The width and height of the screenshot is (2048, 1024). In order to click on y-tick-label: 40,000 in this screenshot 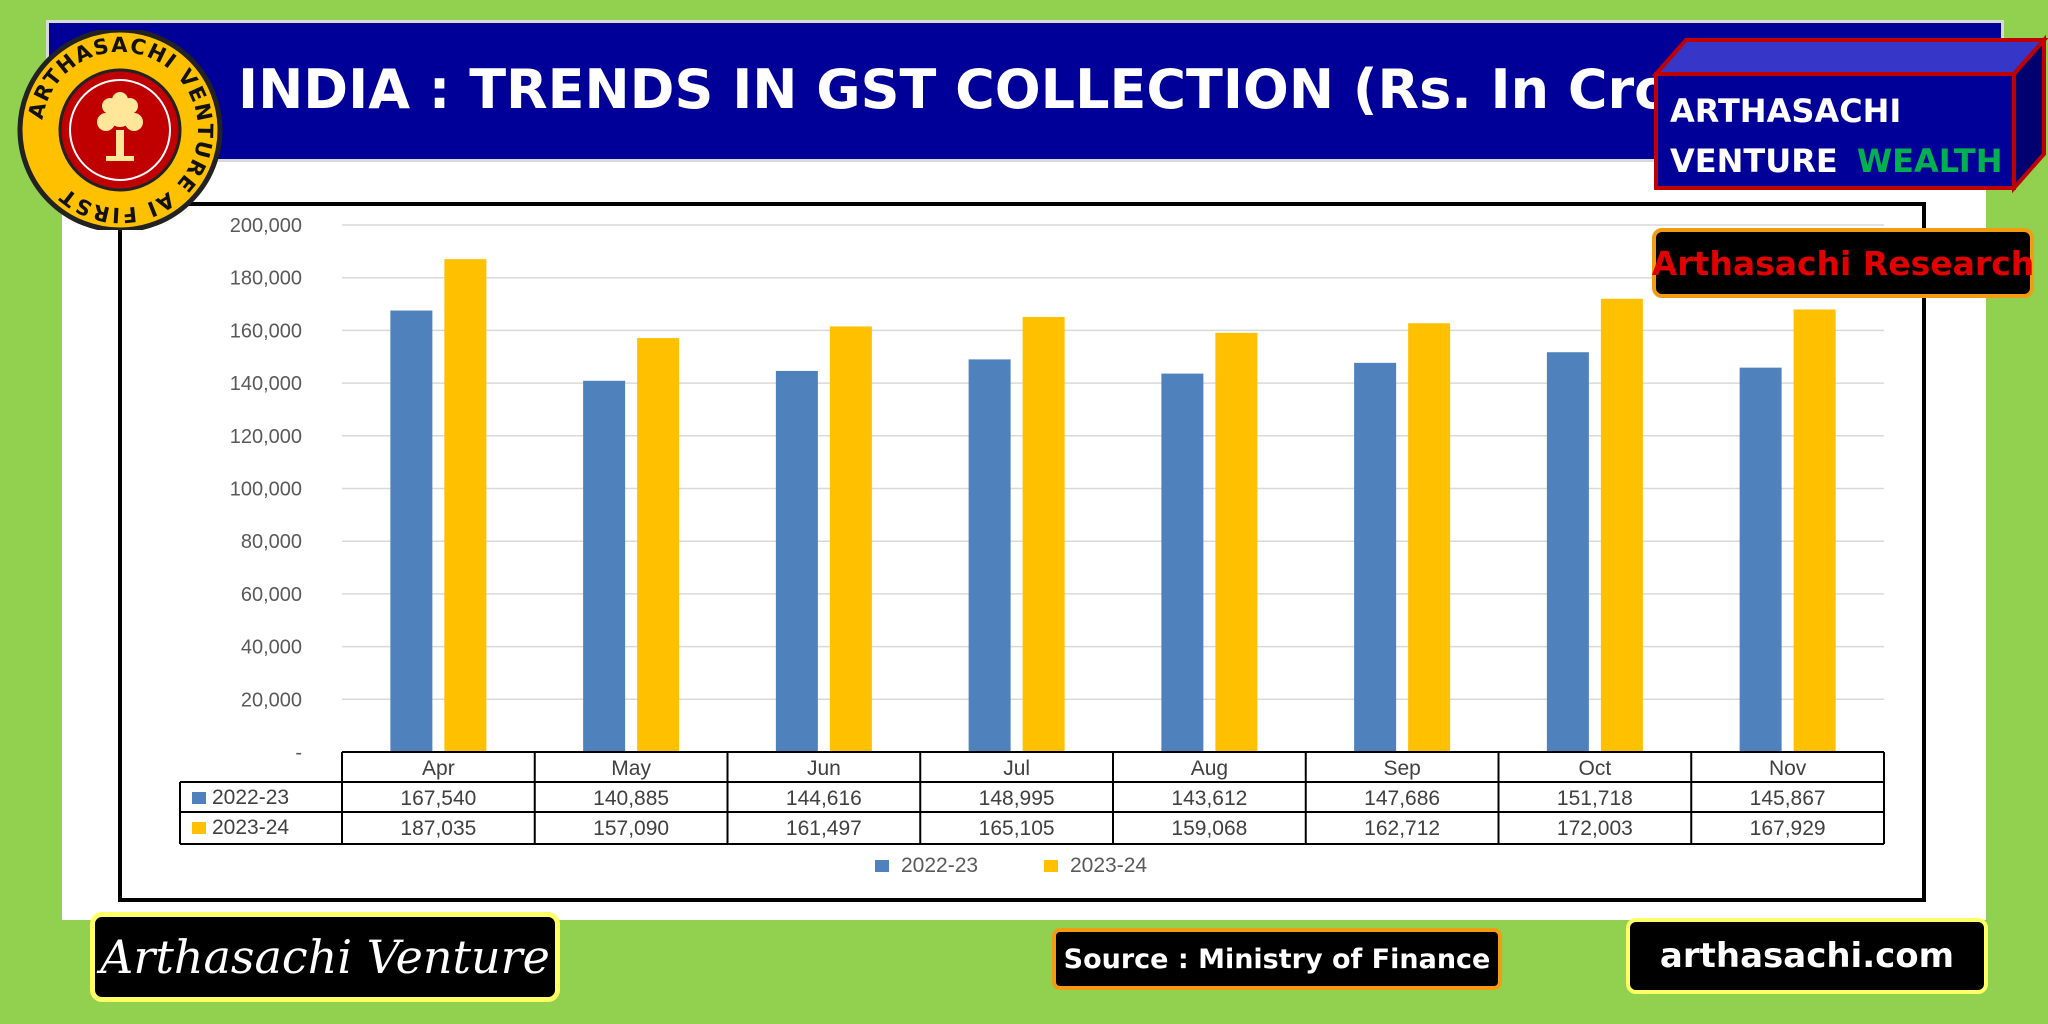, I will do `click(271, 648)`.